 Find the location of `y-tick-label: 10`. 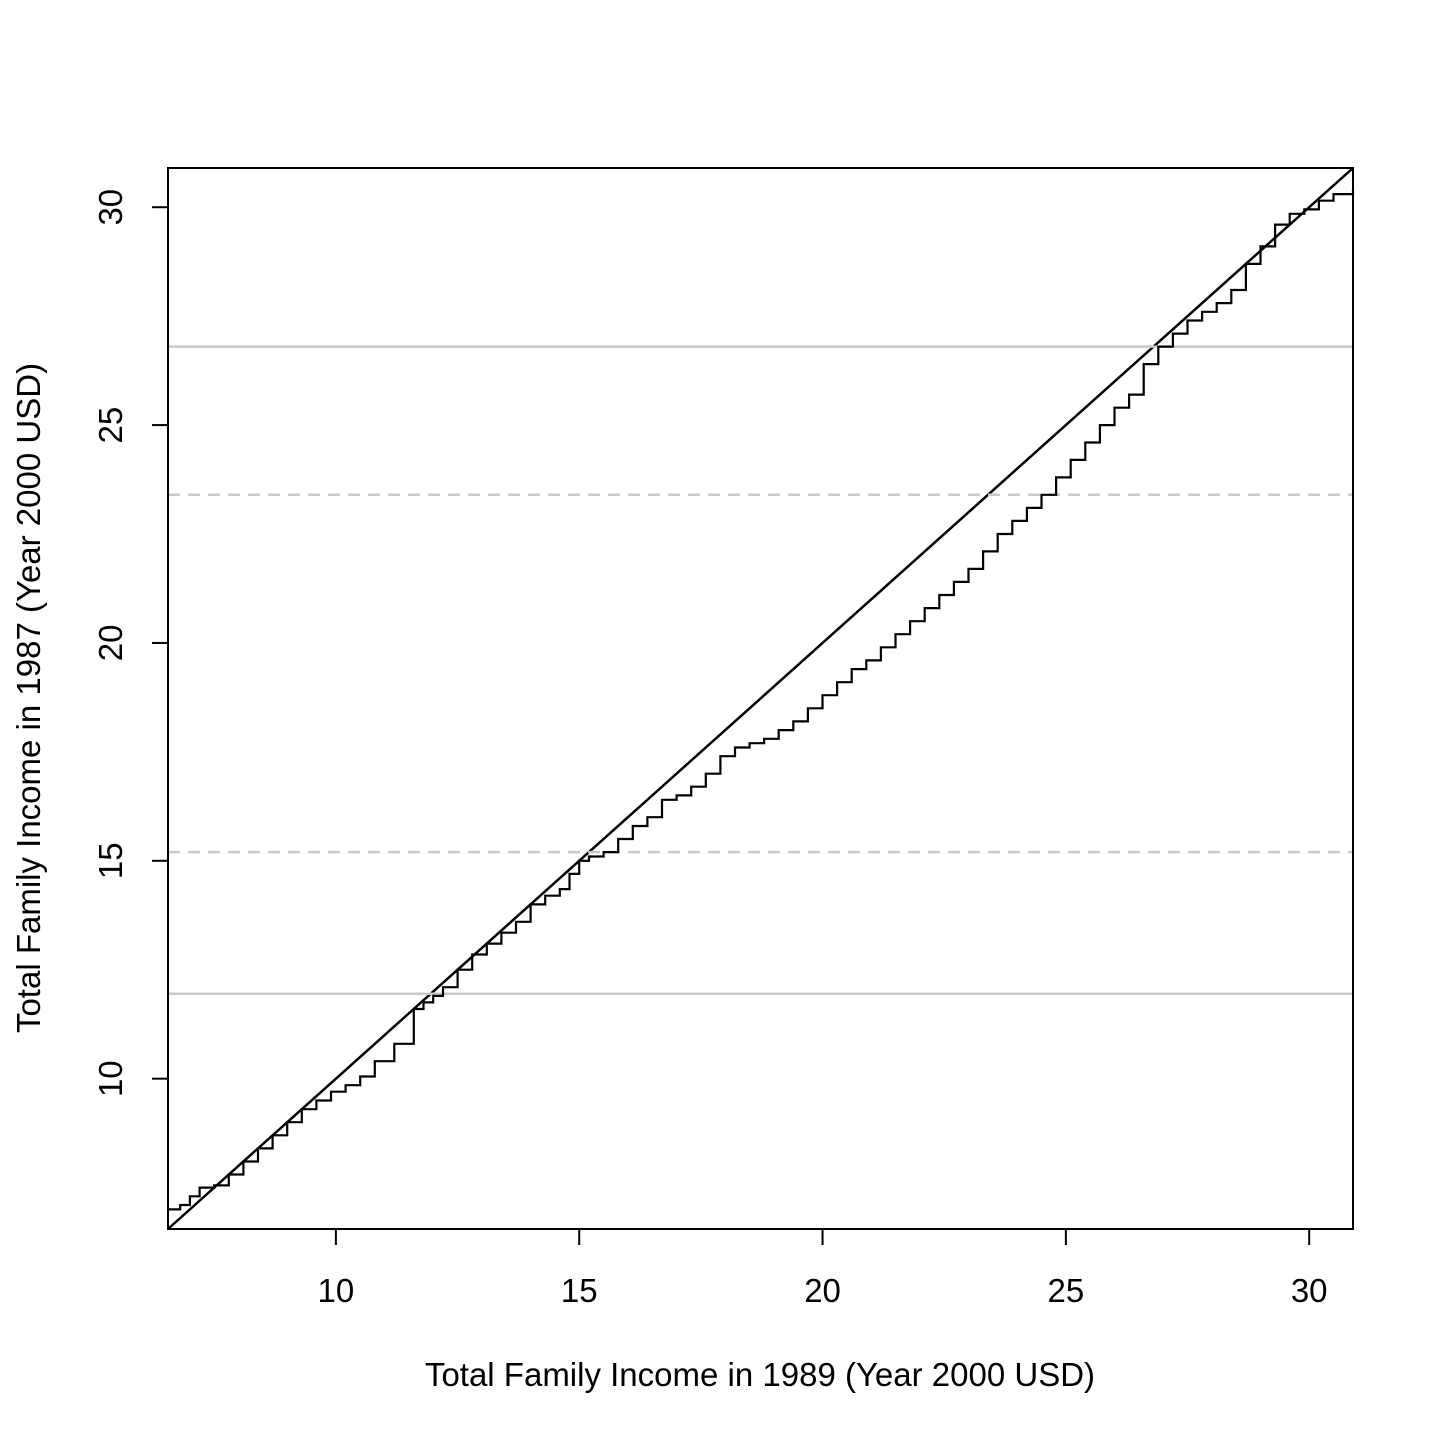

y-tick-label: 10 is located at coordinates (110, 1078).